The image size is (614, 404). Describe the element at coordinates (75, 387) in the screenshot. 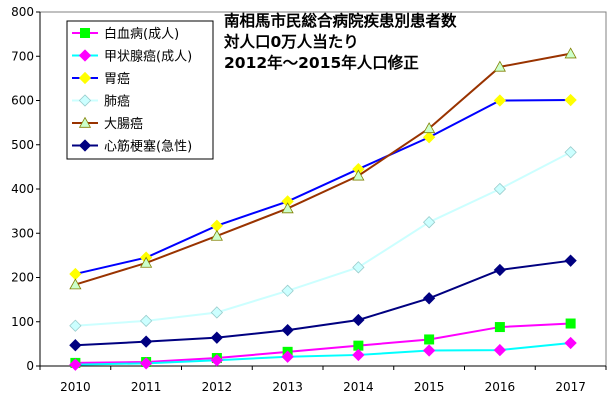

I see `x-tick-label: 2010` at that location.